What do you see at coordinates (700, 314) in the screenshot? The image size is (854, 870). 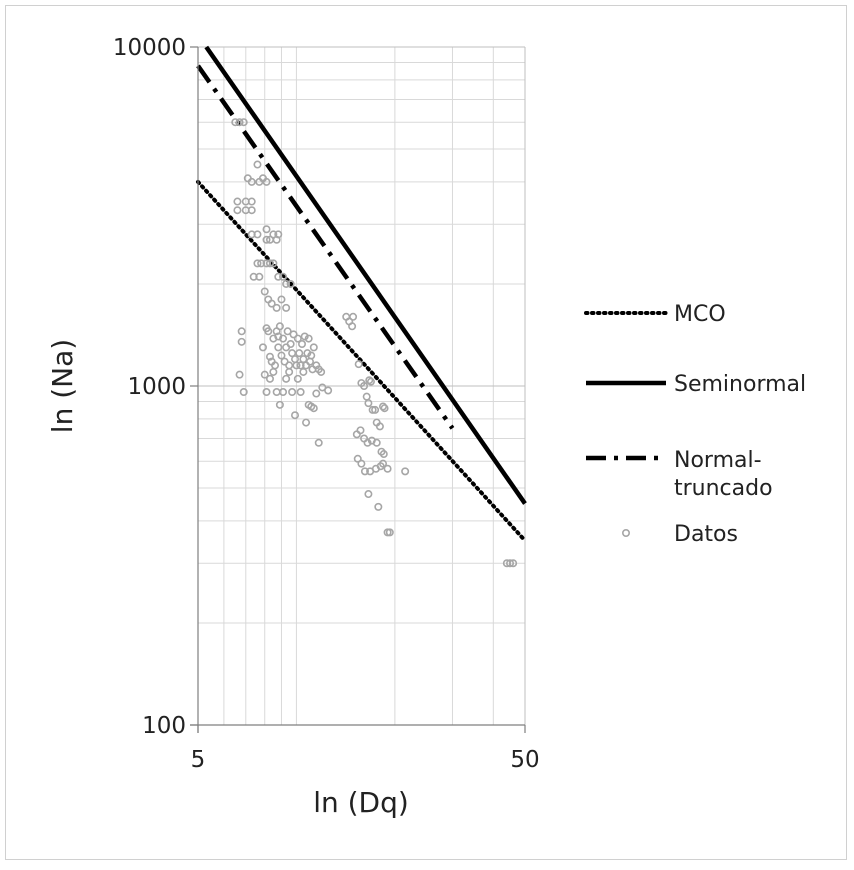 I see `legend-label-mco: MCO` at bounding box center [700, 314].